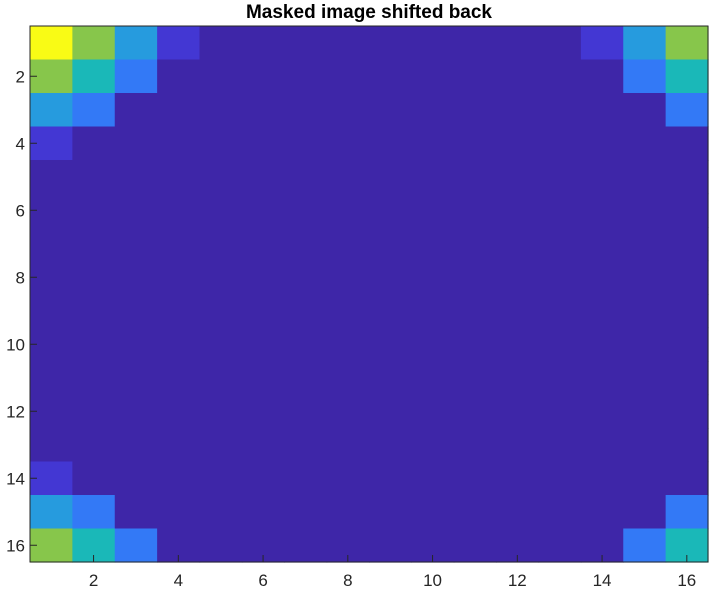 The width and height of the screenshot is (710, 591). What do you see at coordinates (15, 478) in the screenshot?
I see `y-tick-label: 14` at bounding box center [15, 478].